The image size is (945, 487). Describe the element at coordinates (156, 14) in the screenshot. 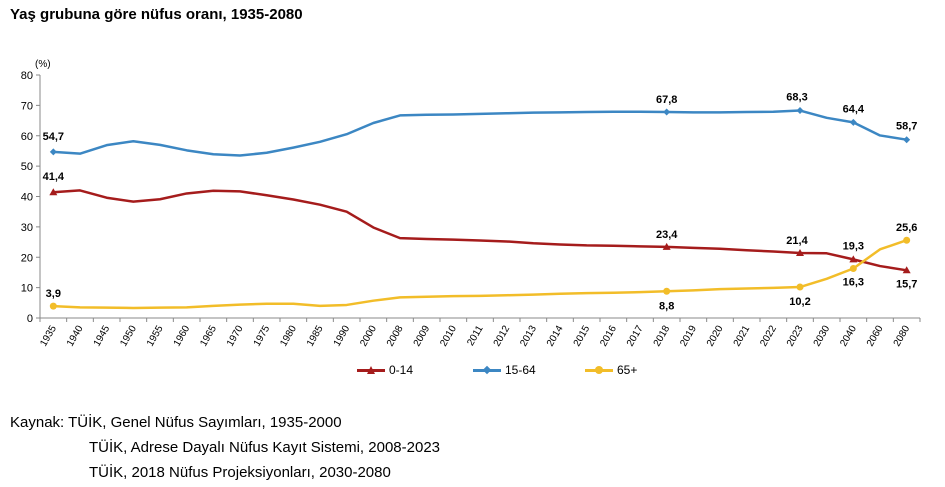

I see `chart-title: Yaş grubuna göre nüfus oranı, 1935-2080` at that location.